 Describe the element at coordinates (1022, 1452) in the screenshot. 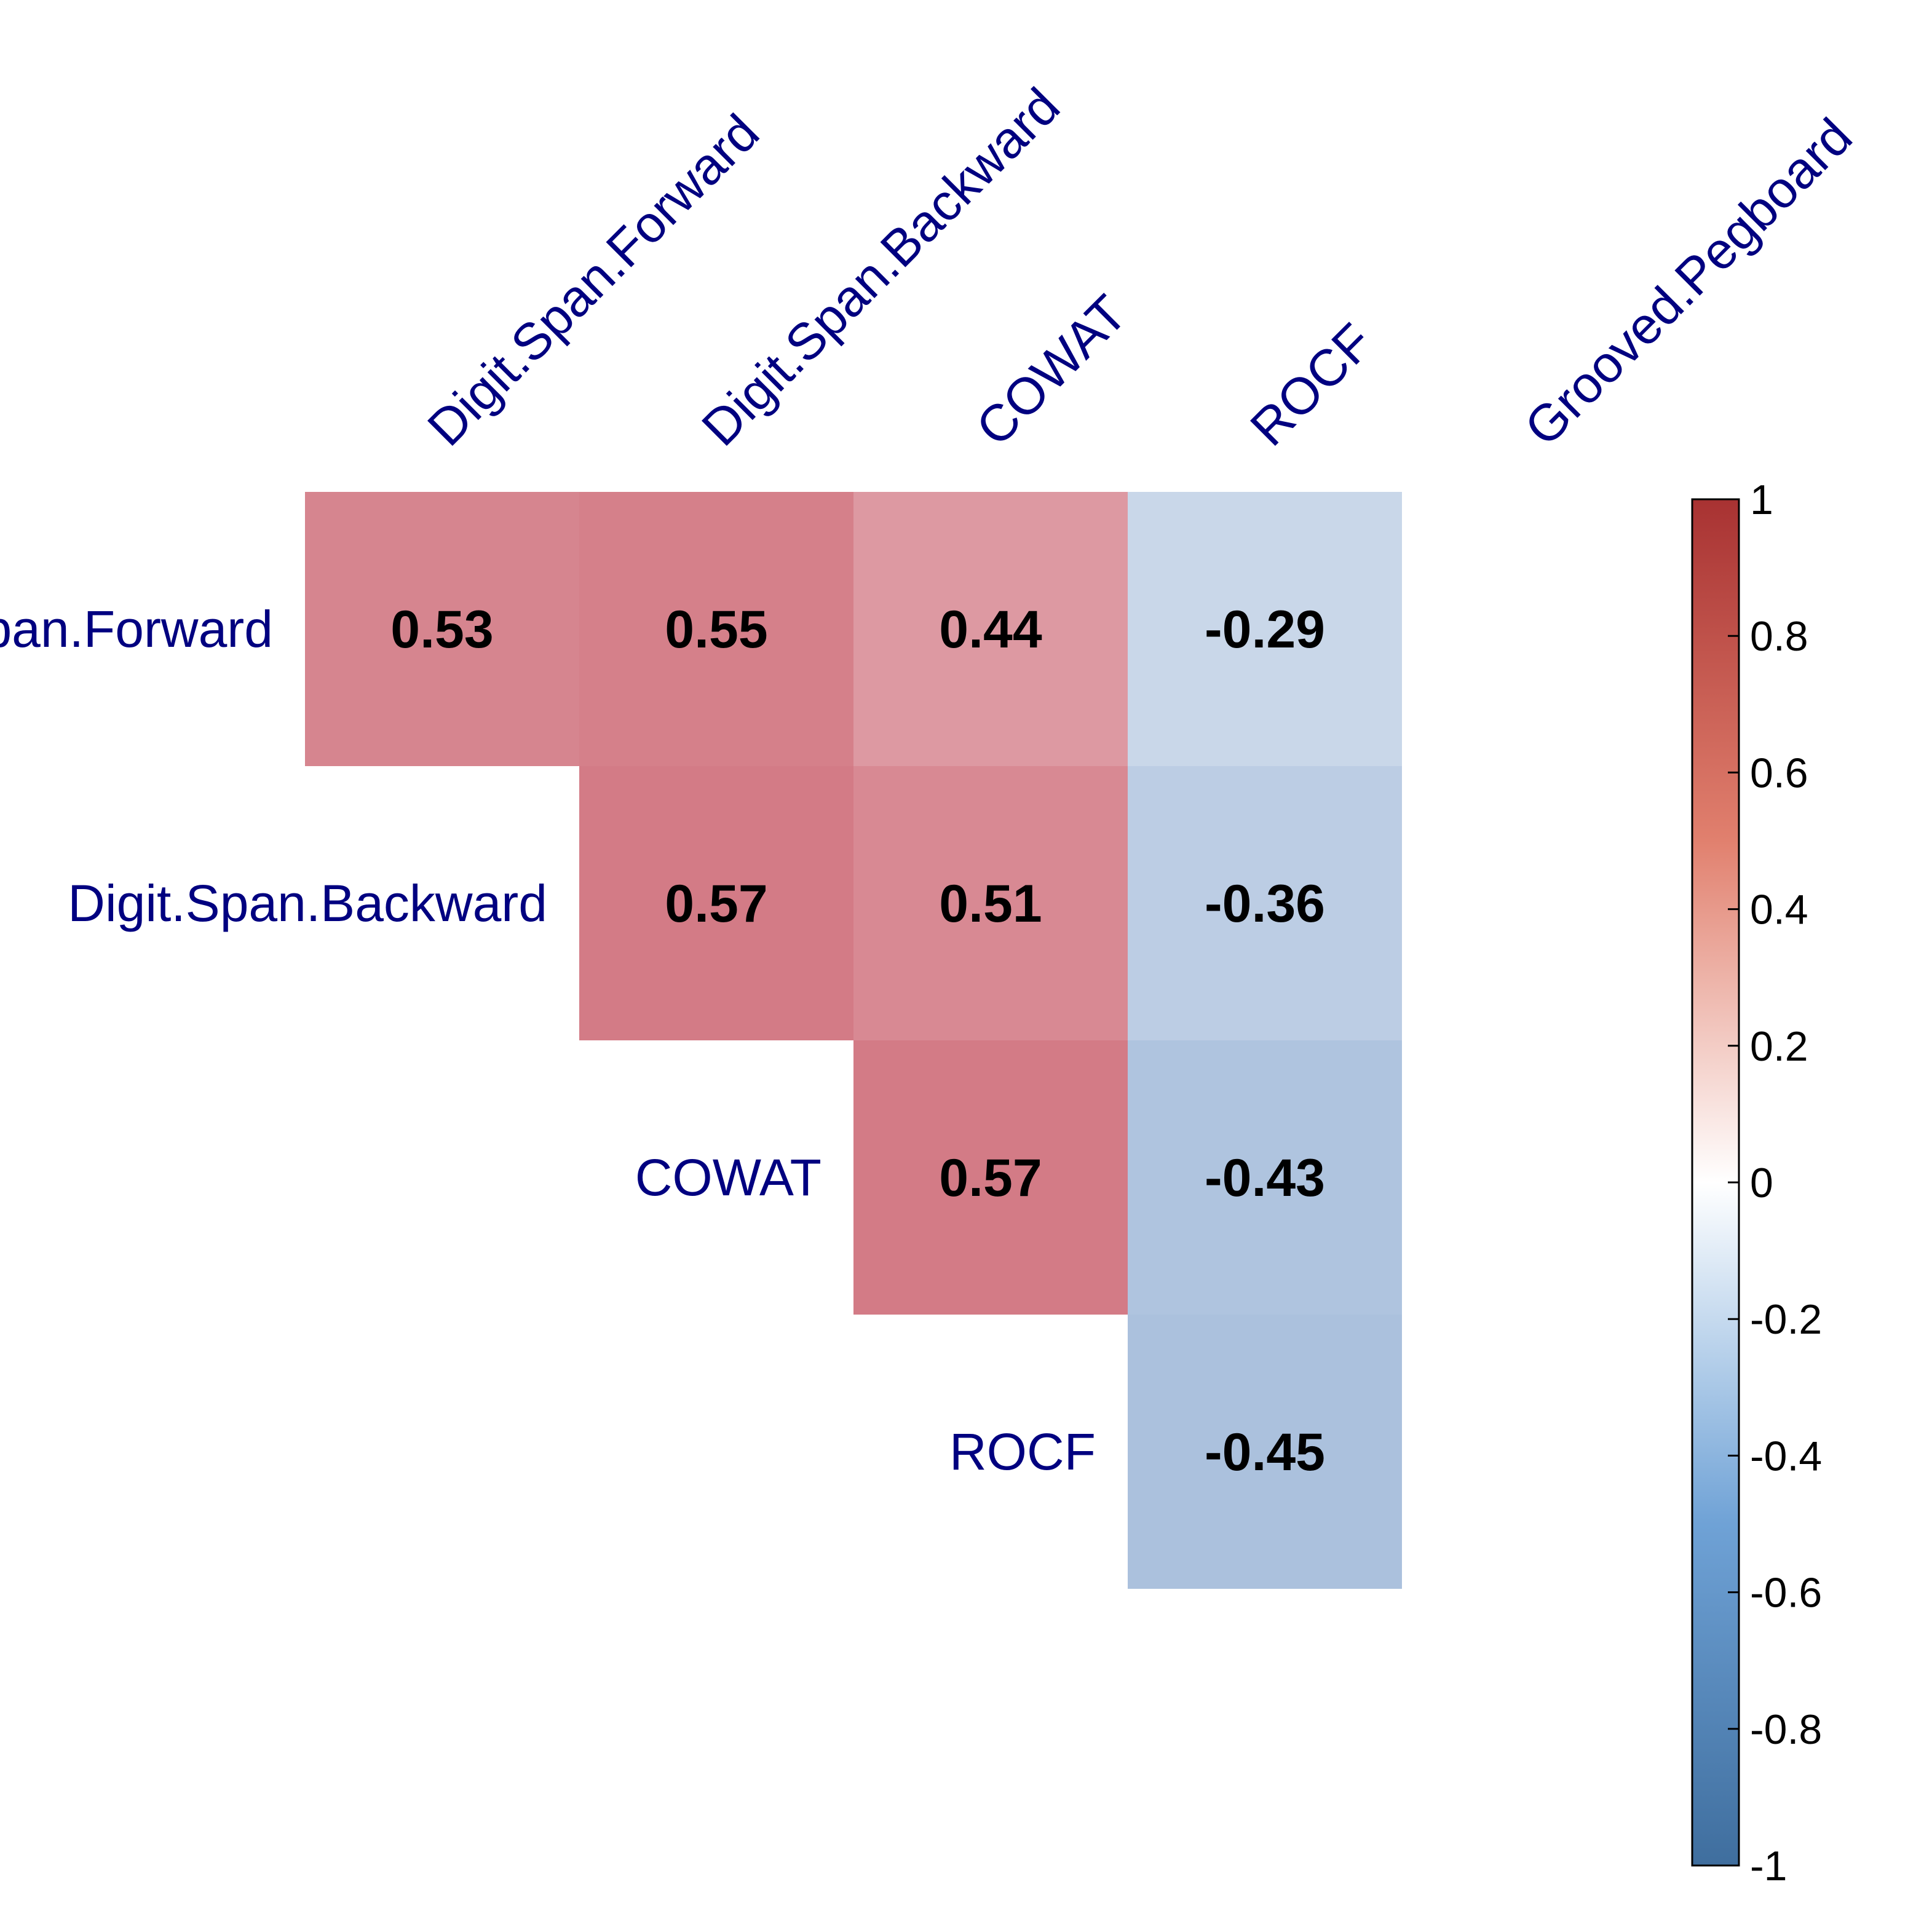

I see `row-label: ROCF` at that location.